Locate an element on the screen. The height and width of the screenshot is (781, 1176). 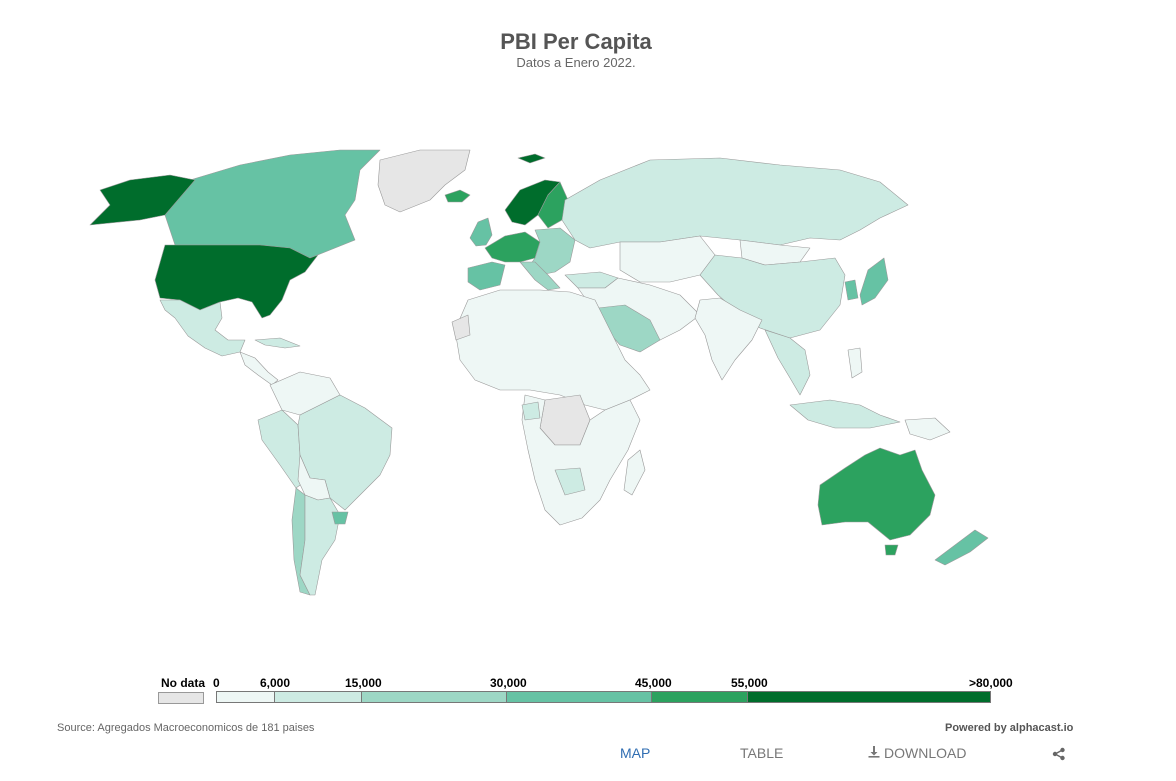
australia is located at coordinates (876, 494).